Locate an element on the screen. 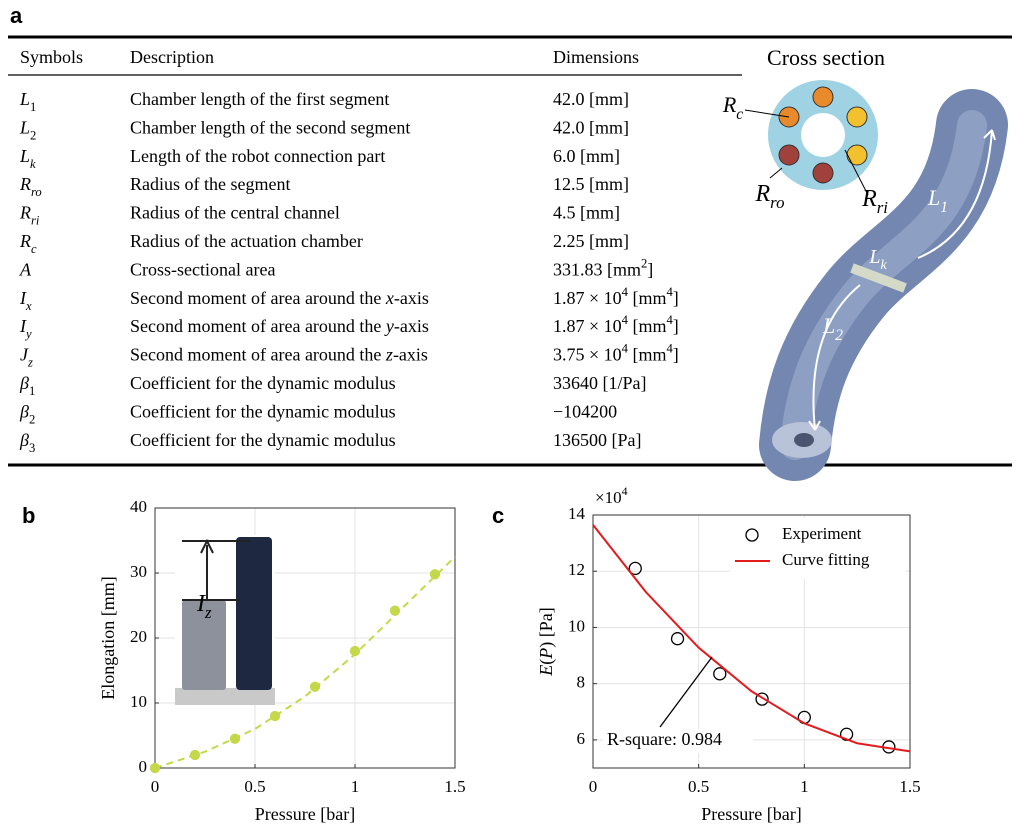 The width and height of the screenshot is (1018, 833). column-header: Dimensions is located at coordinates (596, 57).